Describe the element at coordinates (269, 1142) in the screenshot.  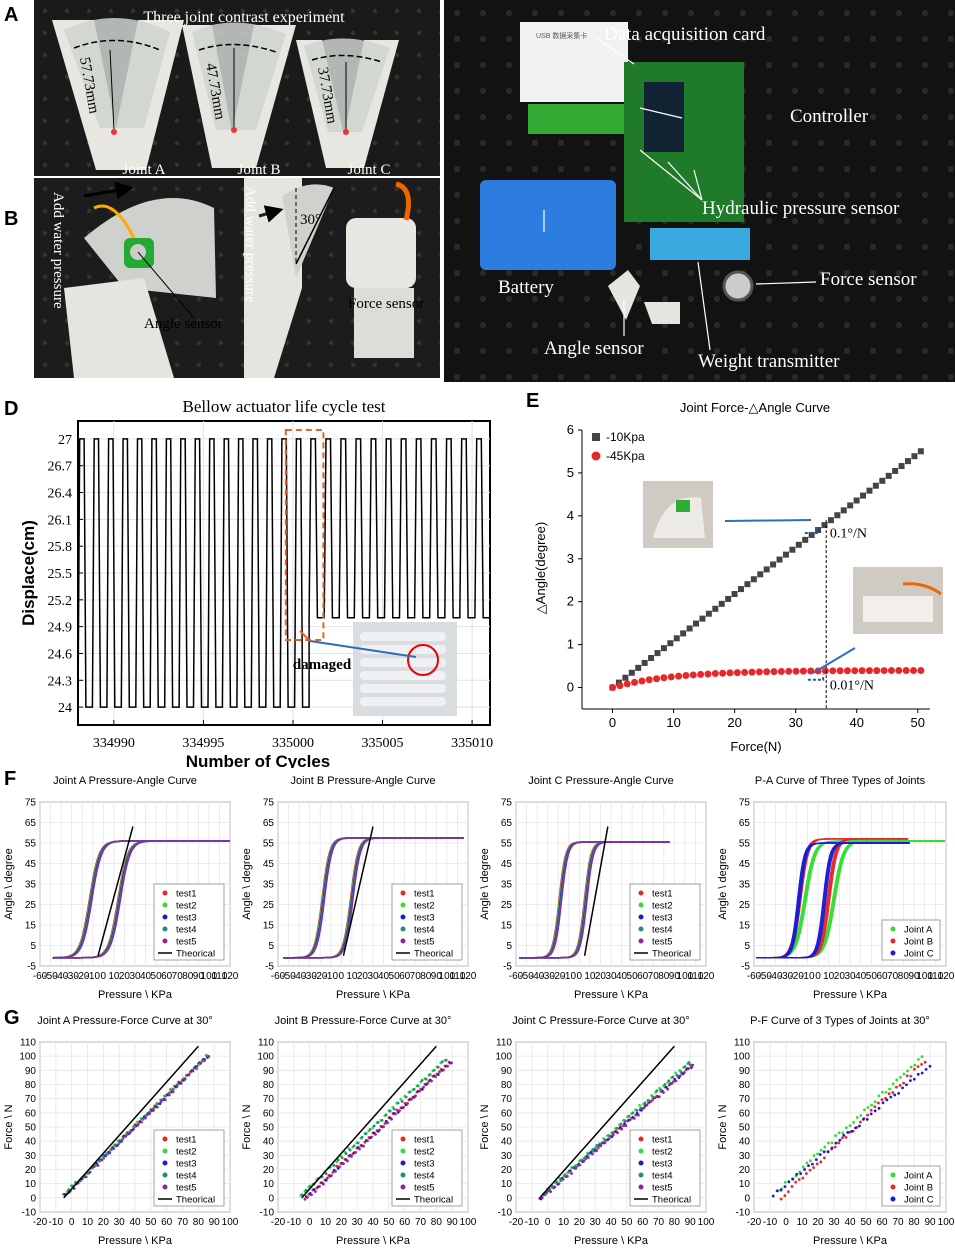
I see `y-tick-label: 40` at that location.